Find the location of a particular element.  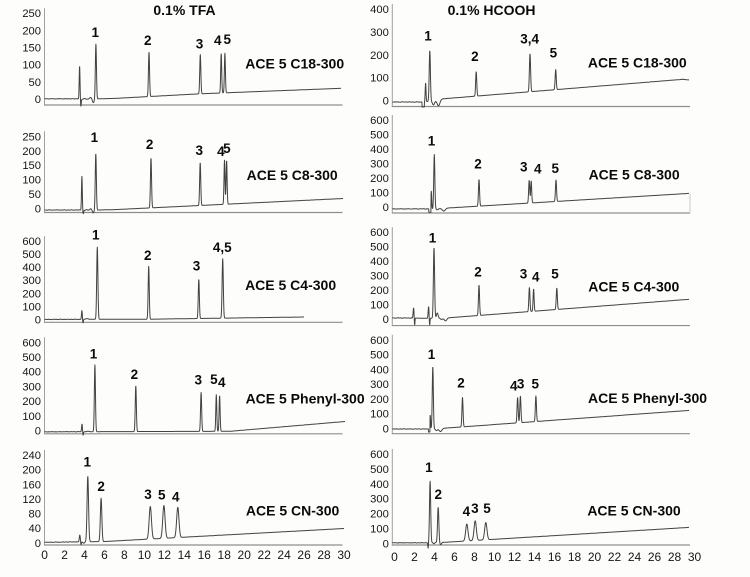

svg-text: 28 is located at coordinates (675, 557).